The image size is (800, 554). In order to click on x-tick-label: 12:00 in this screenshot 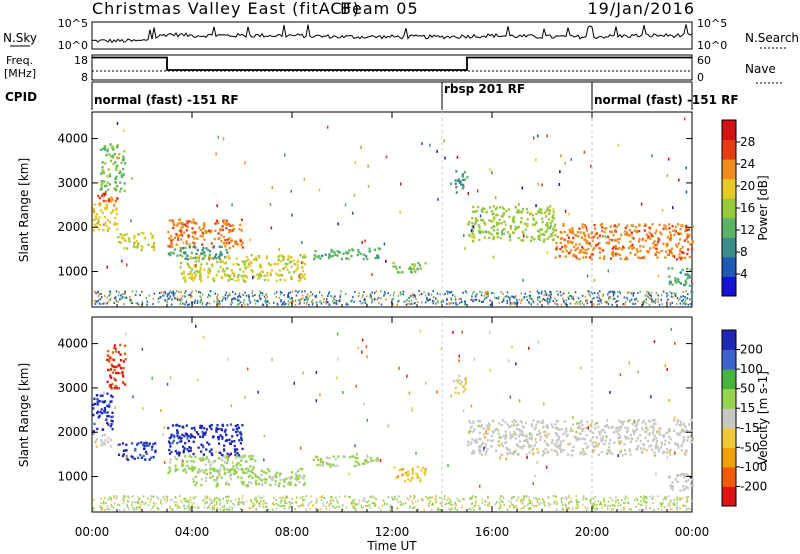, I will do `click(392, 532)`.